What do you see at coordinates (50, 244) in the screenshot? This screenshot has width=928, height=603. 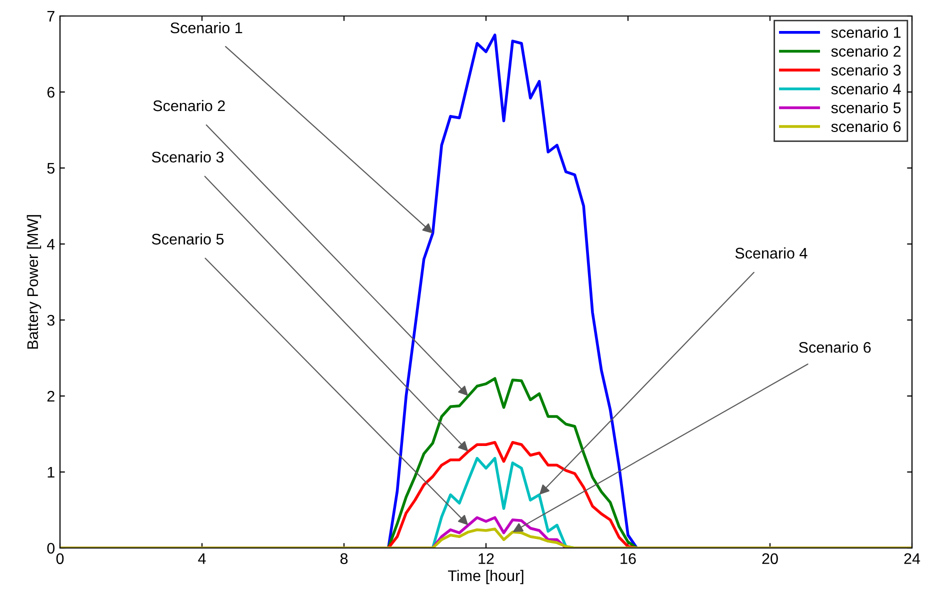 I see `y-tick-label: 4` at bounding box center [50, 244].